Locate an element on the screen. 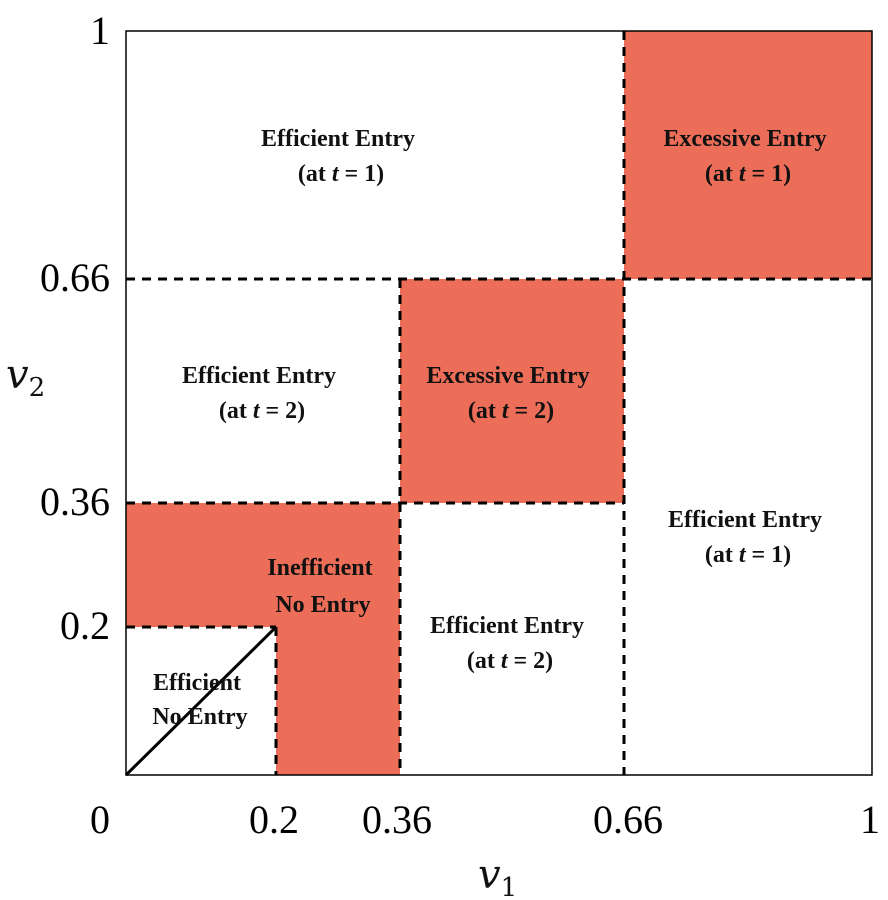 The height and width of the screenshot is (900, 888). excessive-entry-t2-region is located at coordinates (512, 391).